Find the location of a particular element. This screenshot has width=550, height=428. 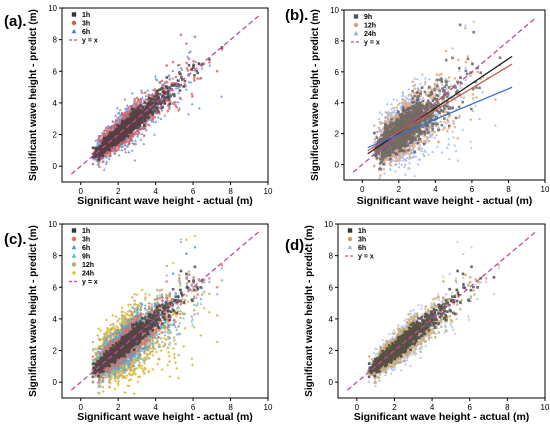

panel-label: (a). is located at coordinates (15, 21).